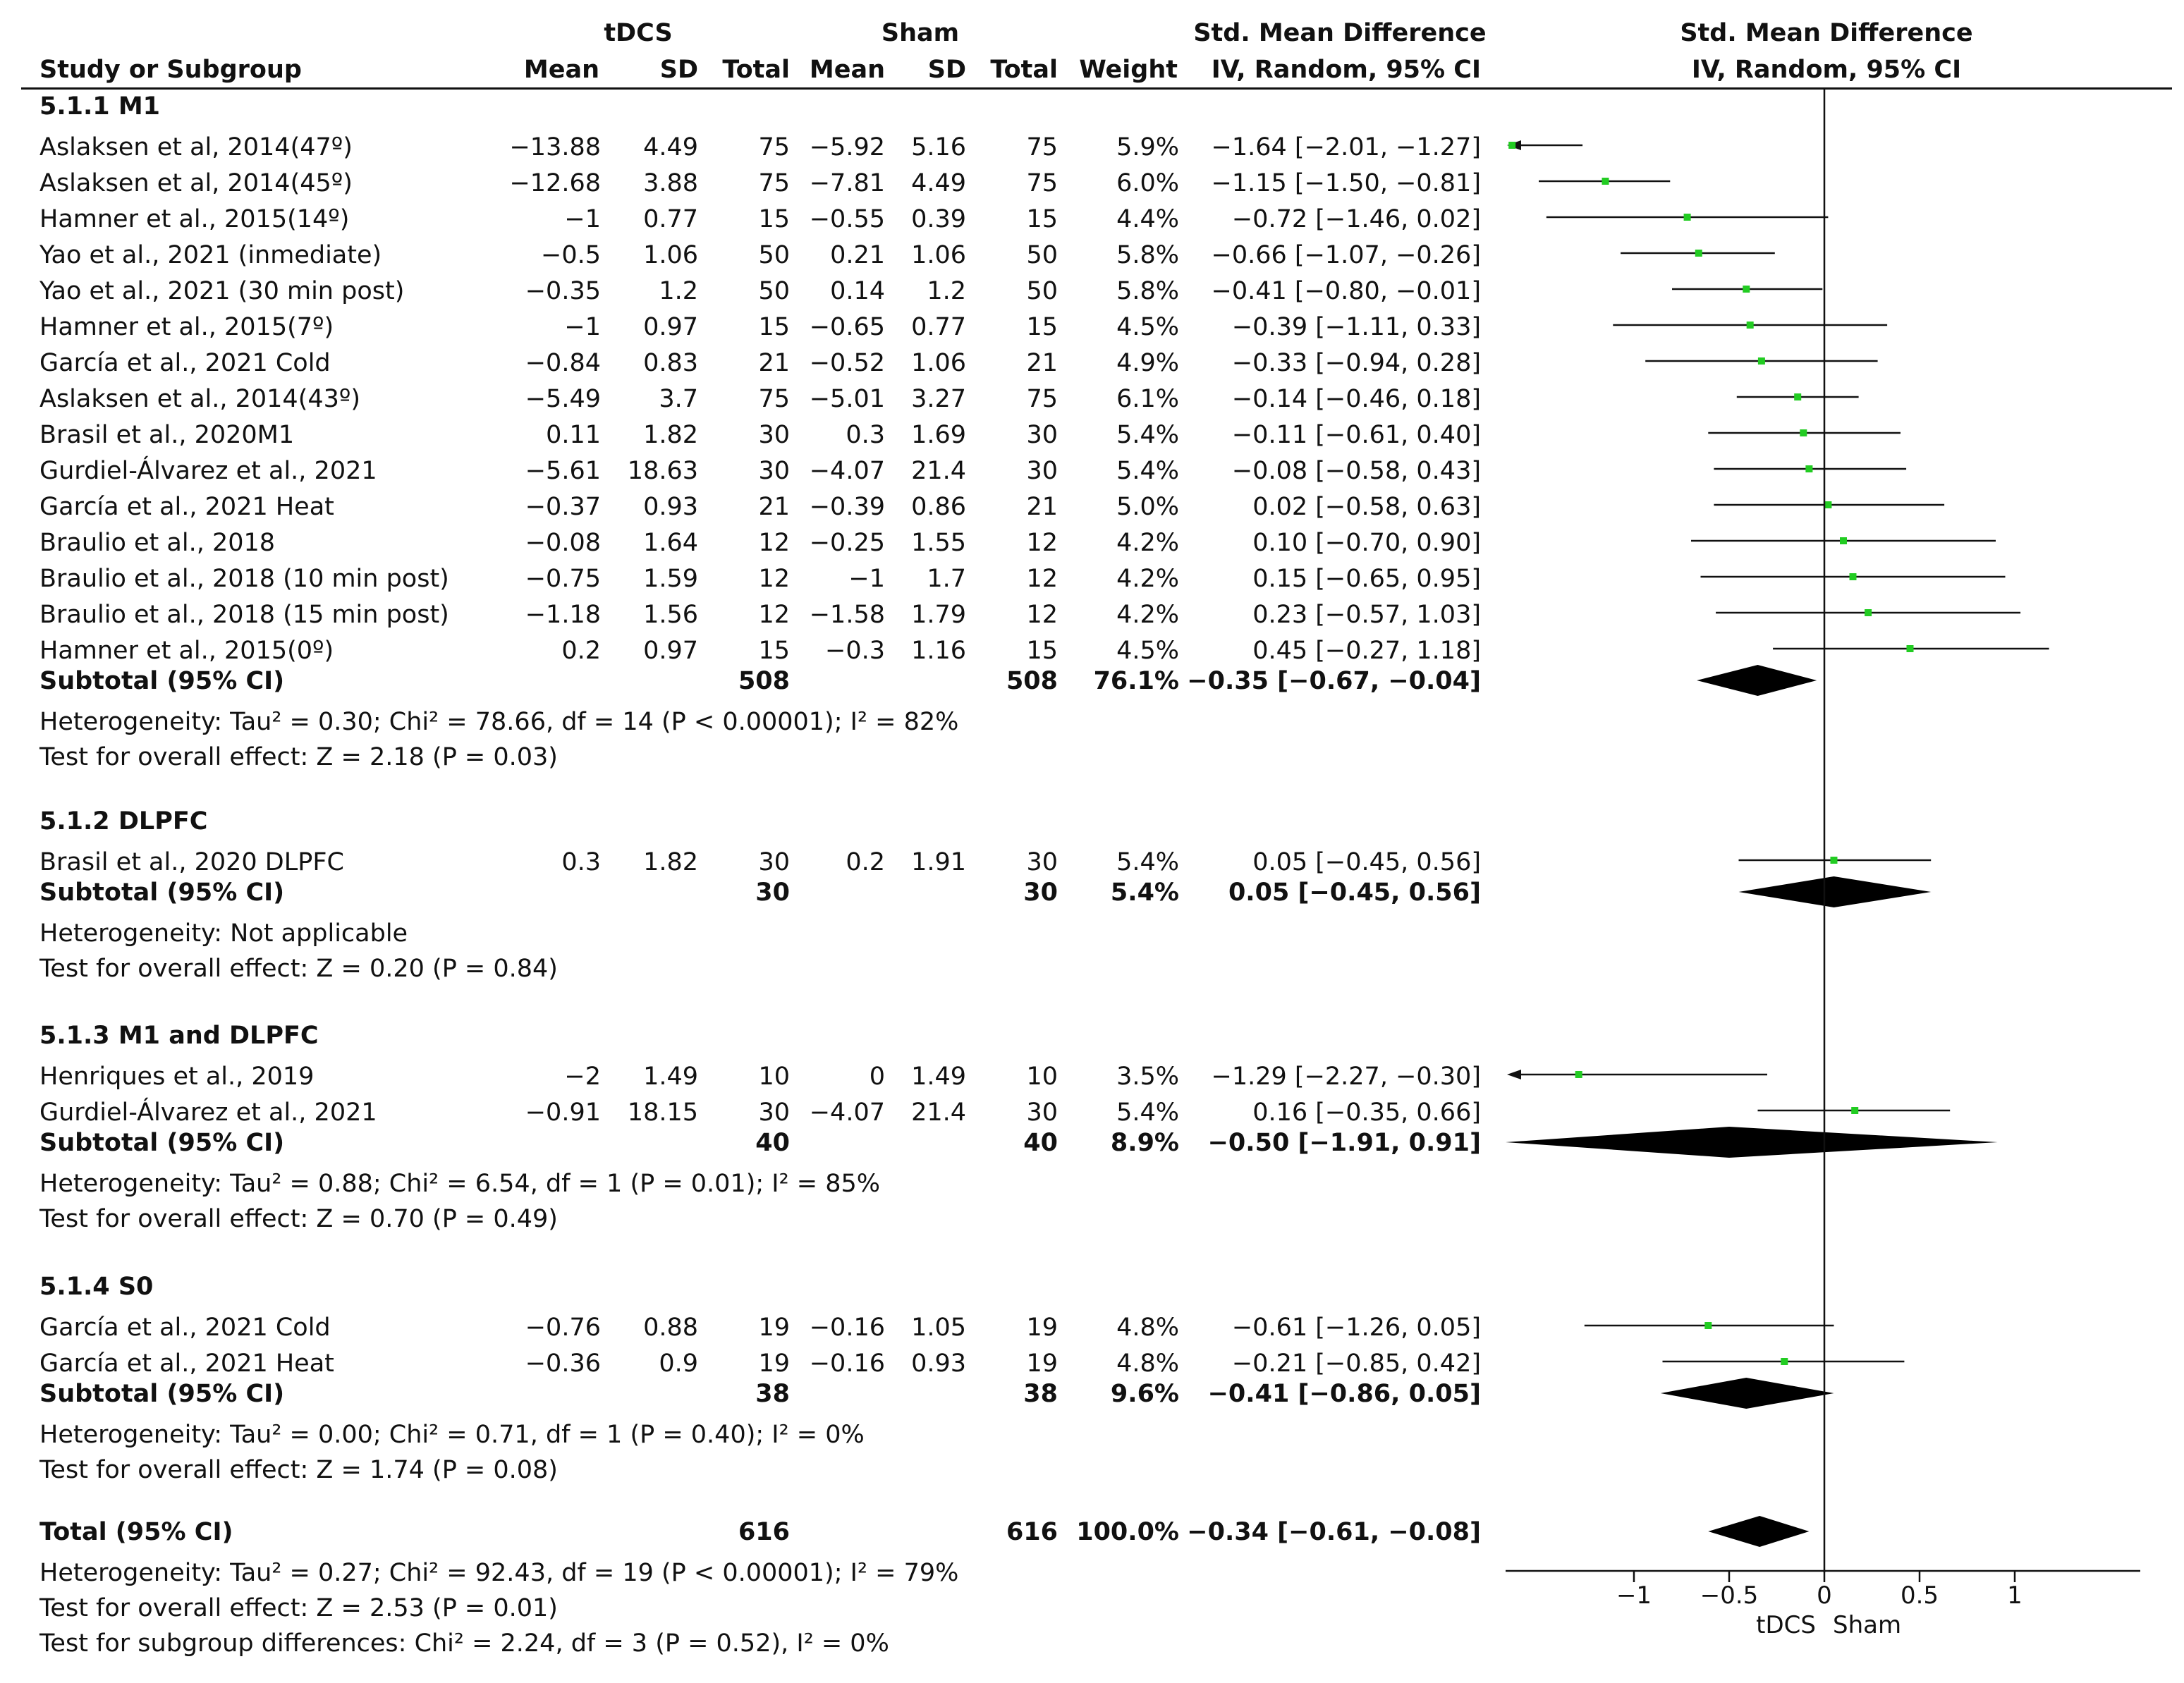 The width and height of the screenshot is (2184, 1683). What do you see at coordinates (938, 1328) in the screenshot?
I see `cell-sd2: 1.05` at bounding box center [938, 1328].